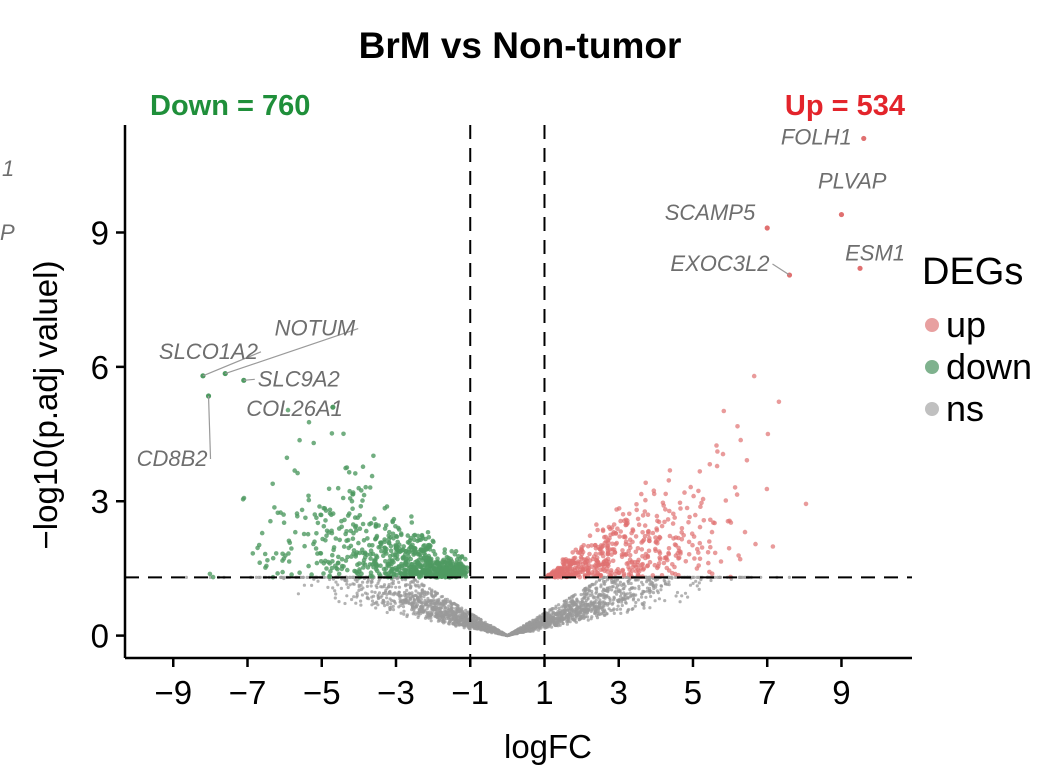 The image size is (1054, 780). Describe the element at coordinates (396, 692) in the screenshot. I see `x-tick-label: −3` at that location.